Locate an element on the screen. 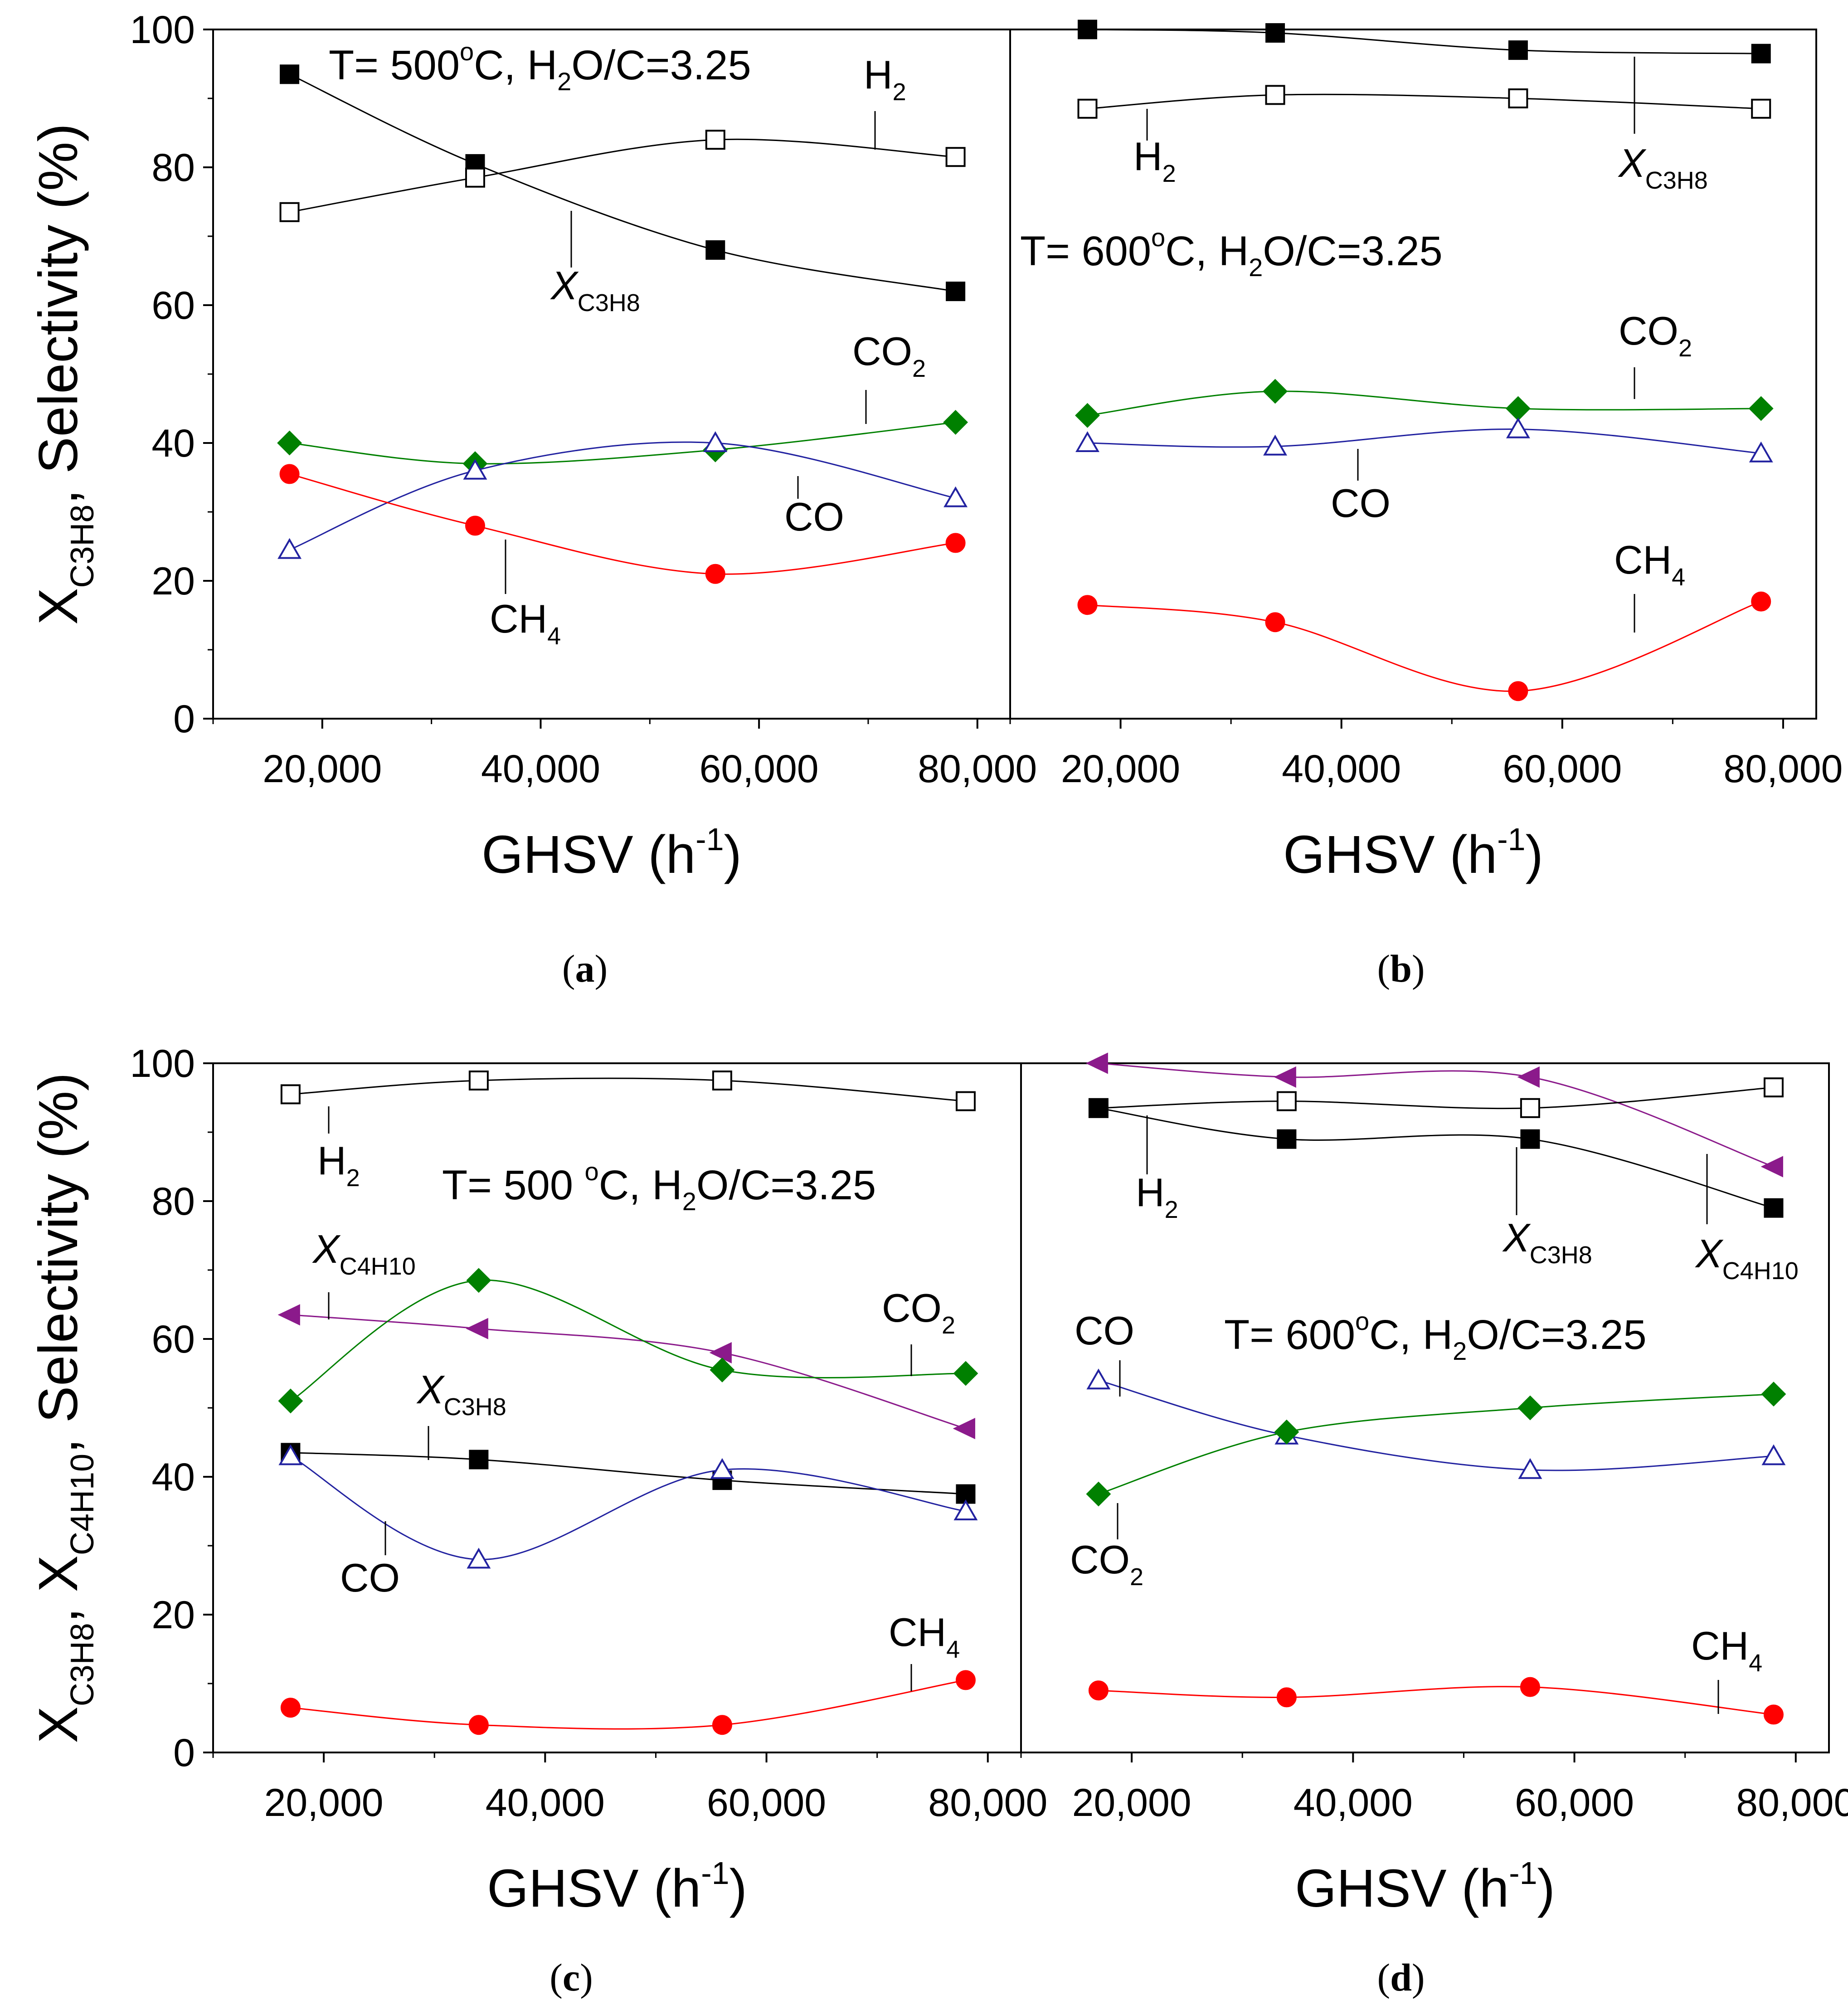  annotation-temp: T= 600 is located at coordinates (1289, 1335).